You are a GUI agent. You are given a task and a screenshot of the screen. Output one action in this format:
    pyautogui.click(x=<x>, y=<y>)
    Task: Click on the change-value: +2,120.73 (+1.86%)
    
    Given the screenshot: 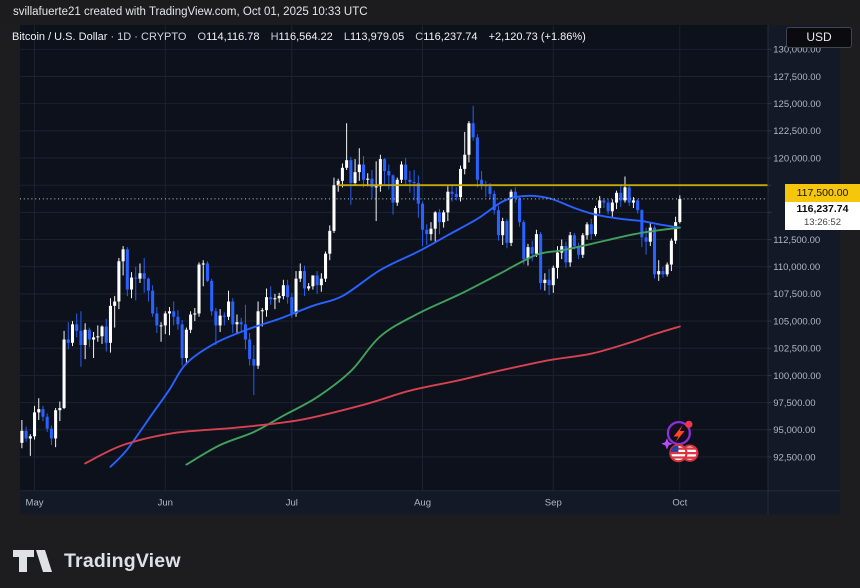 What is the action you would take?
    pyautogui.click(x=537, y=37)
    